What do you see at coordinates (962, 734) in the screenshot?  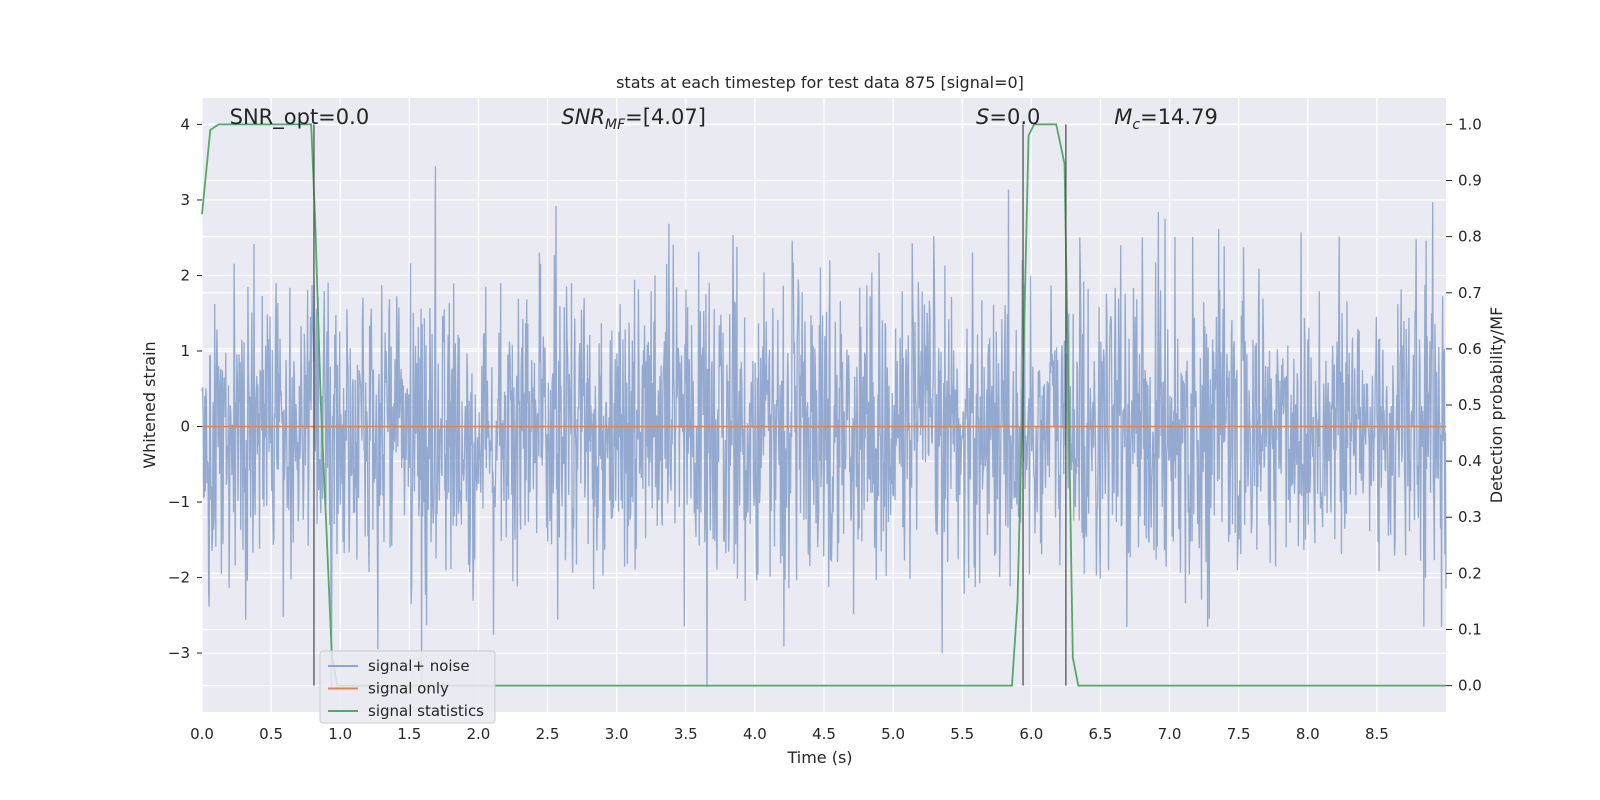 I see `x-tick-label: 5.5` at bounding box center [962, 734].